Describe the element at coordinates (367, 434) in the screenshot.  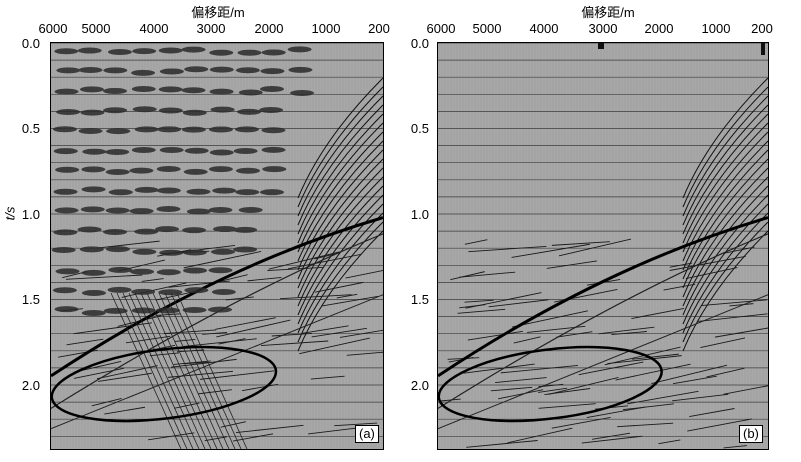
I see `panel-label: (a)` at that location.